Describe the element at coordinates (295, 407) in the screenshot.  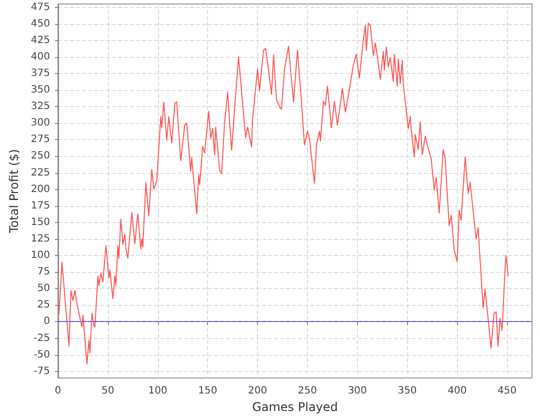
I see `x-axis-title: Games Played` at that location.